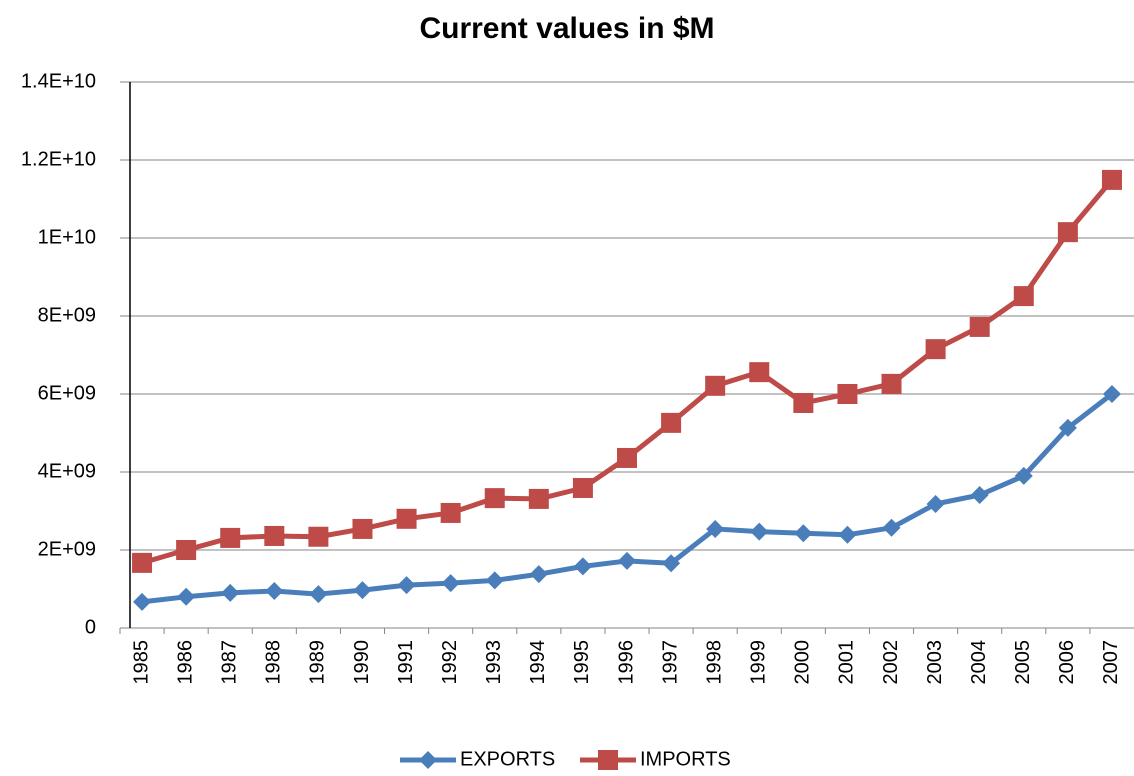  Describe the element at coordinates (229, 662) in the screenshot. I see `x-tick-label: 1987` at that location.